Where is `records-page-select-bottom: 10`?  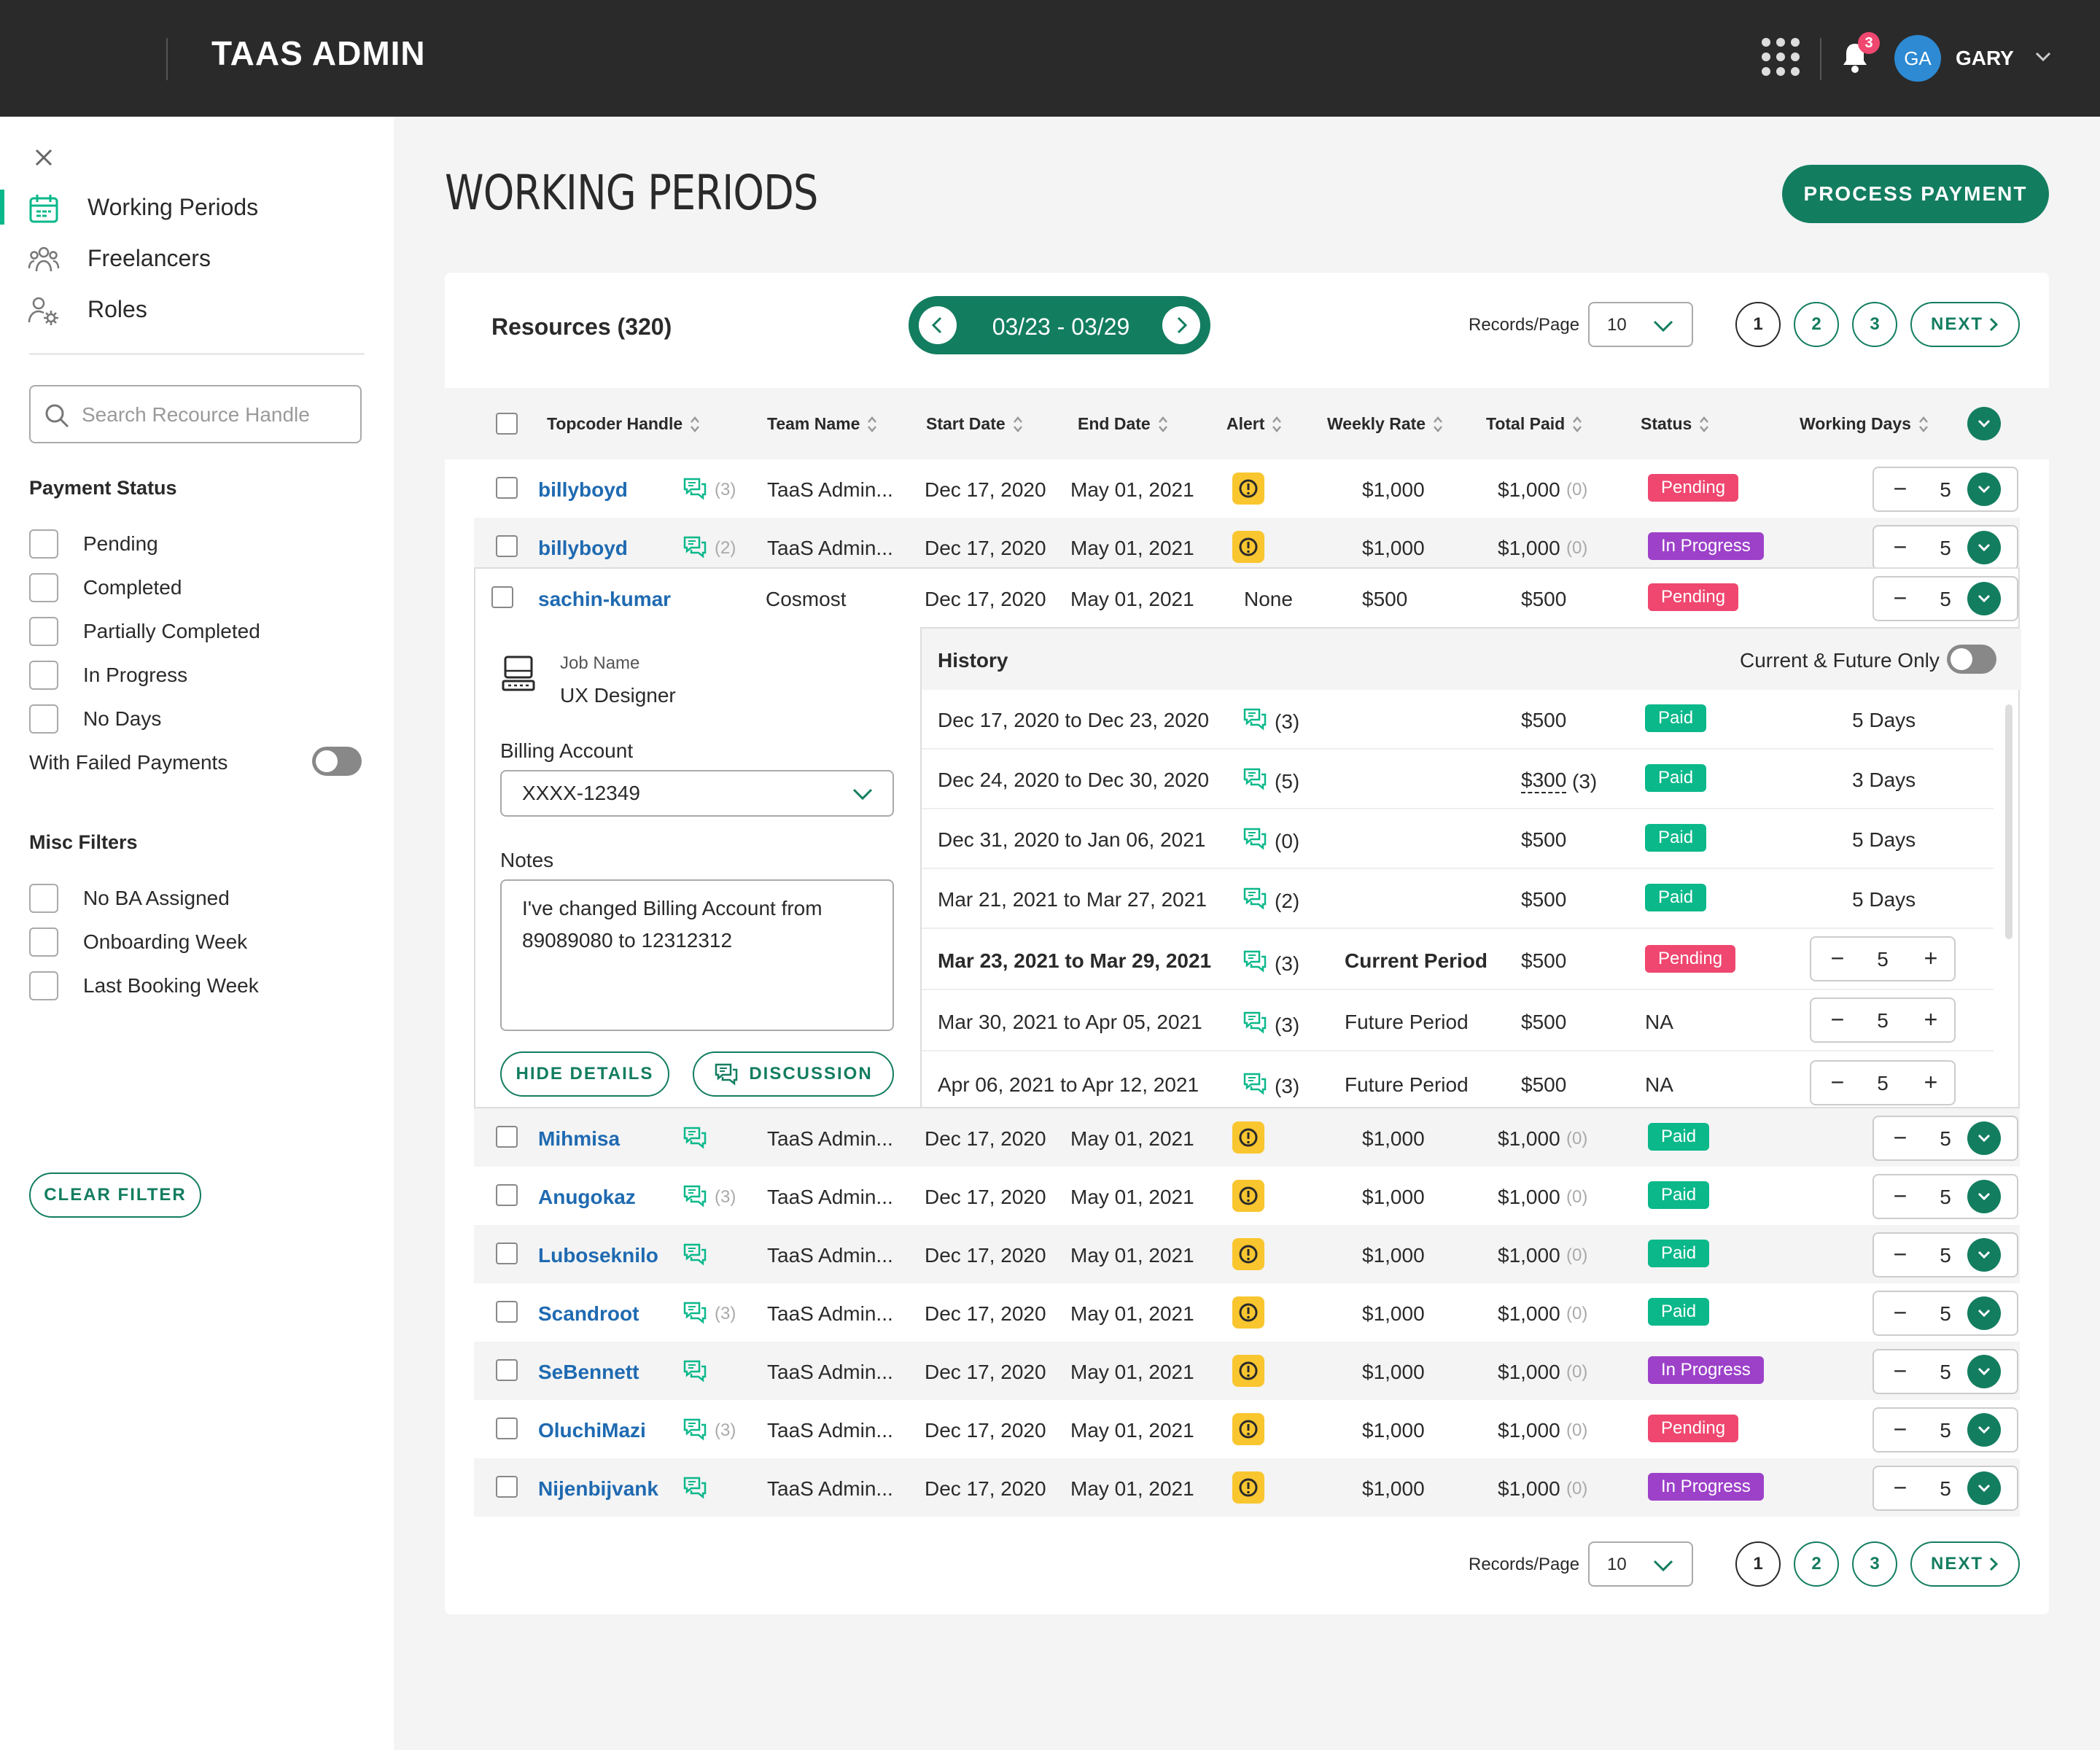
records-page-select-bottom: 10 is located at coordinates (1640, 1564).